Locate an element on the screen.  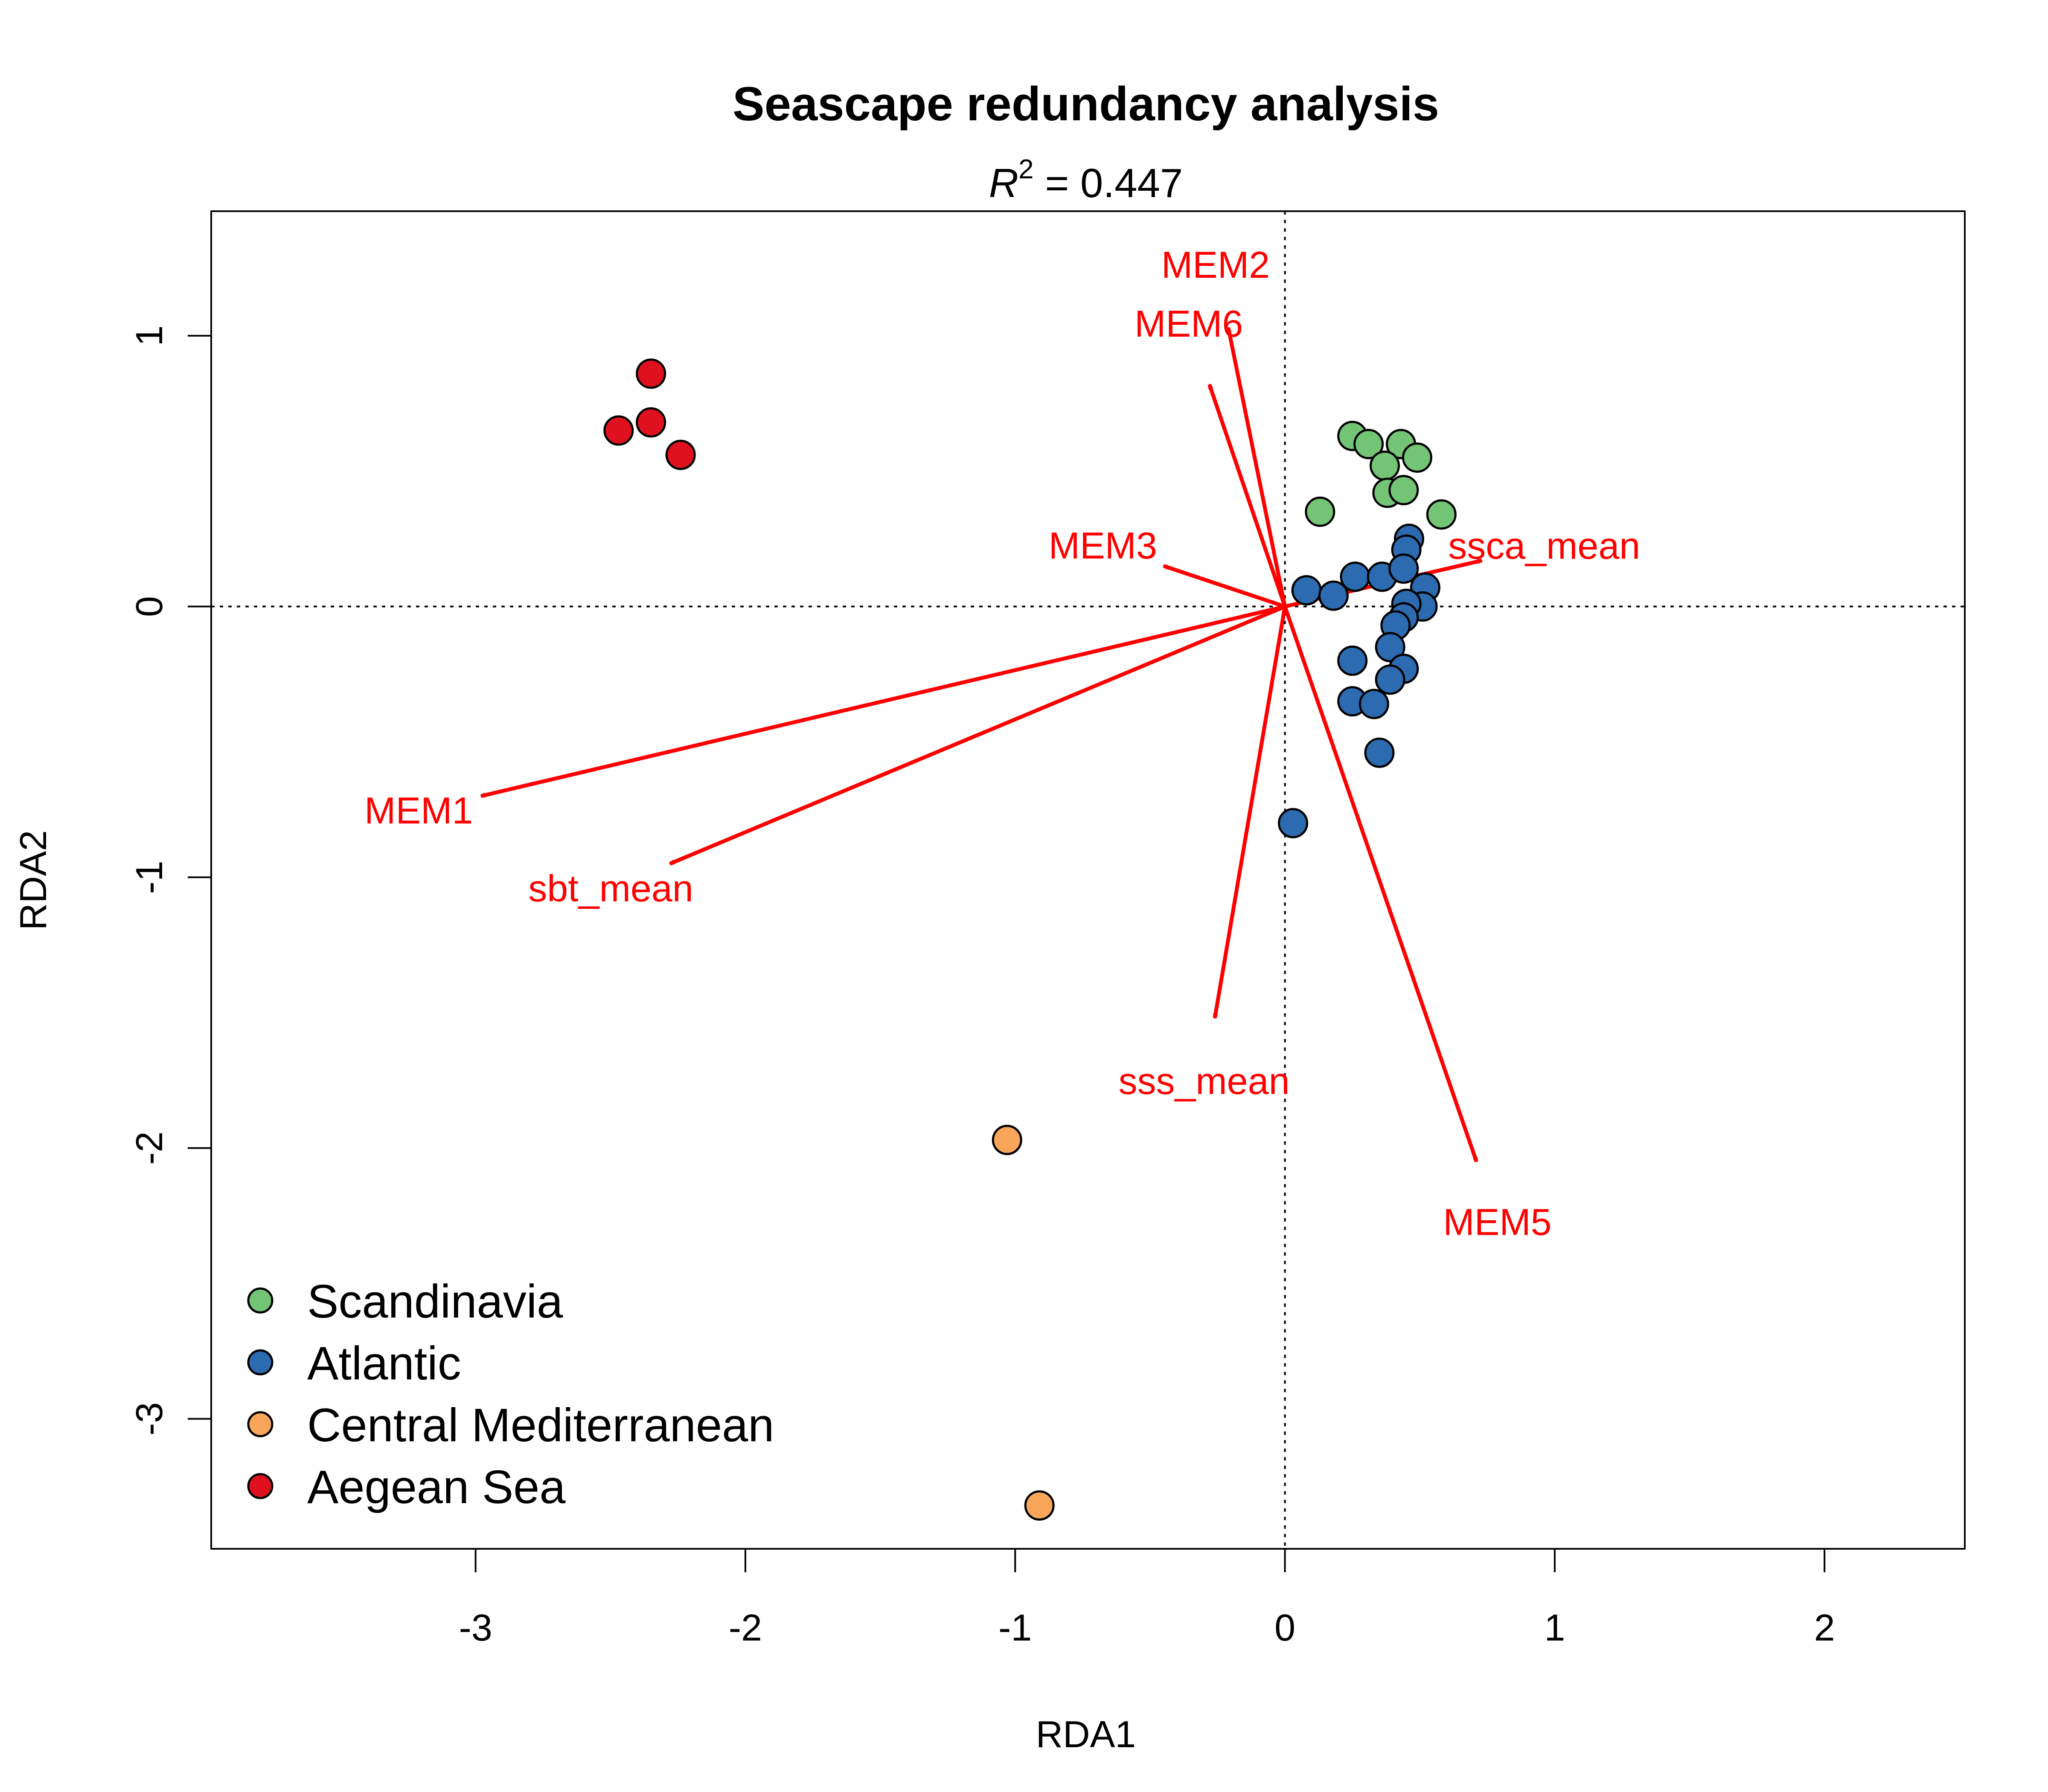
legend-marker-aegean-sea is located at coordinates (260, 1486).